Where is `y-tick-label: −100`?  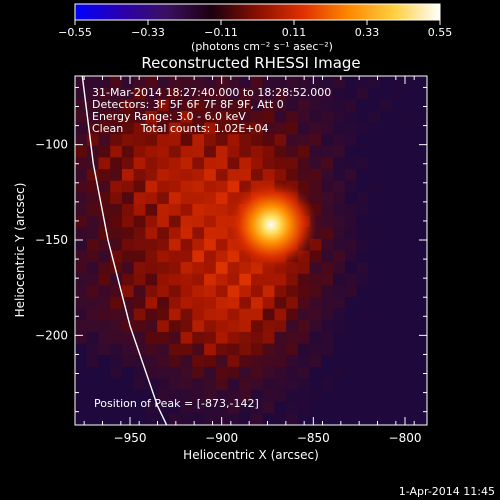 y-tick-label: −100 is located at coordinates (51, 145).